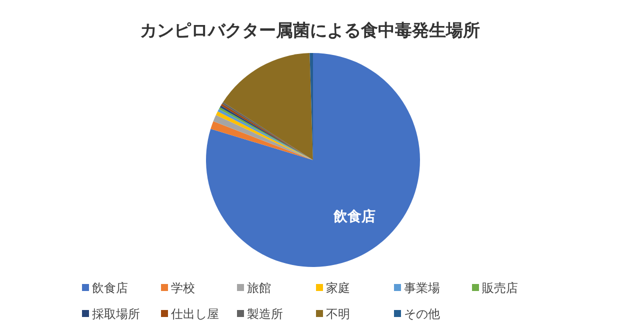 The height and width of the screenshot is (331, 620). What do you see at coordinates (354, 216) in the screenshot?
I see `slice-label: 飲食店` at bounding box center [354, 216].